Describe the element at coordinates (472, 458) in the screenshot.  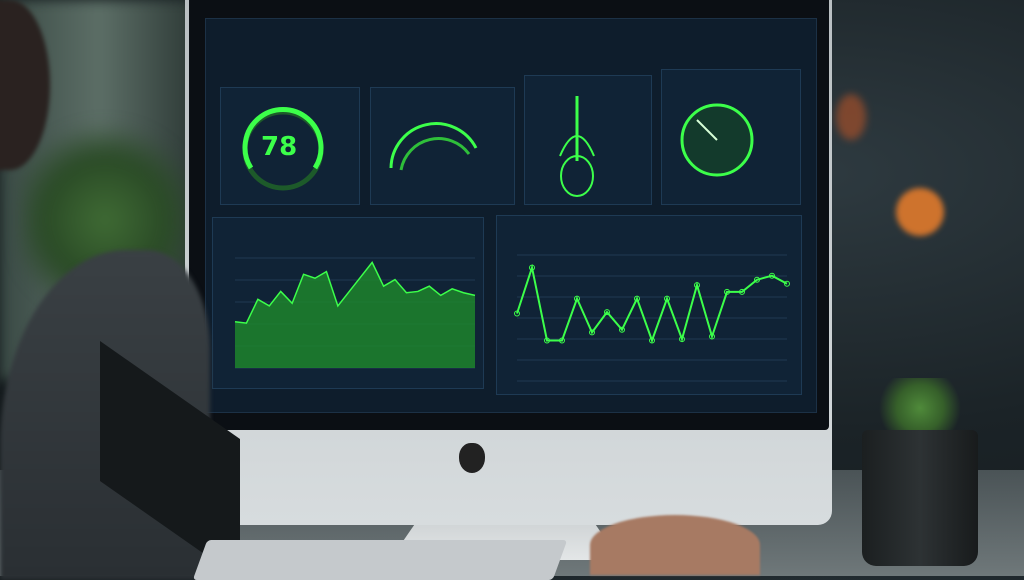
I see `apple-logo-icon` at that location.